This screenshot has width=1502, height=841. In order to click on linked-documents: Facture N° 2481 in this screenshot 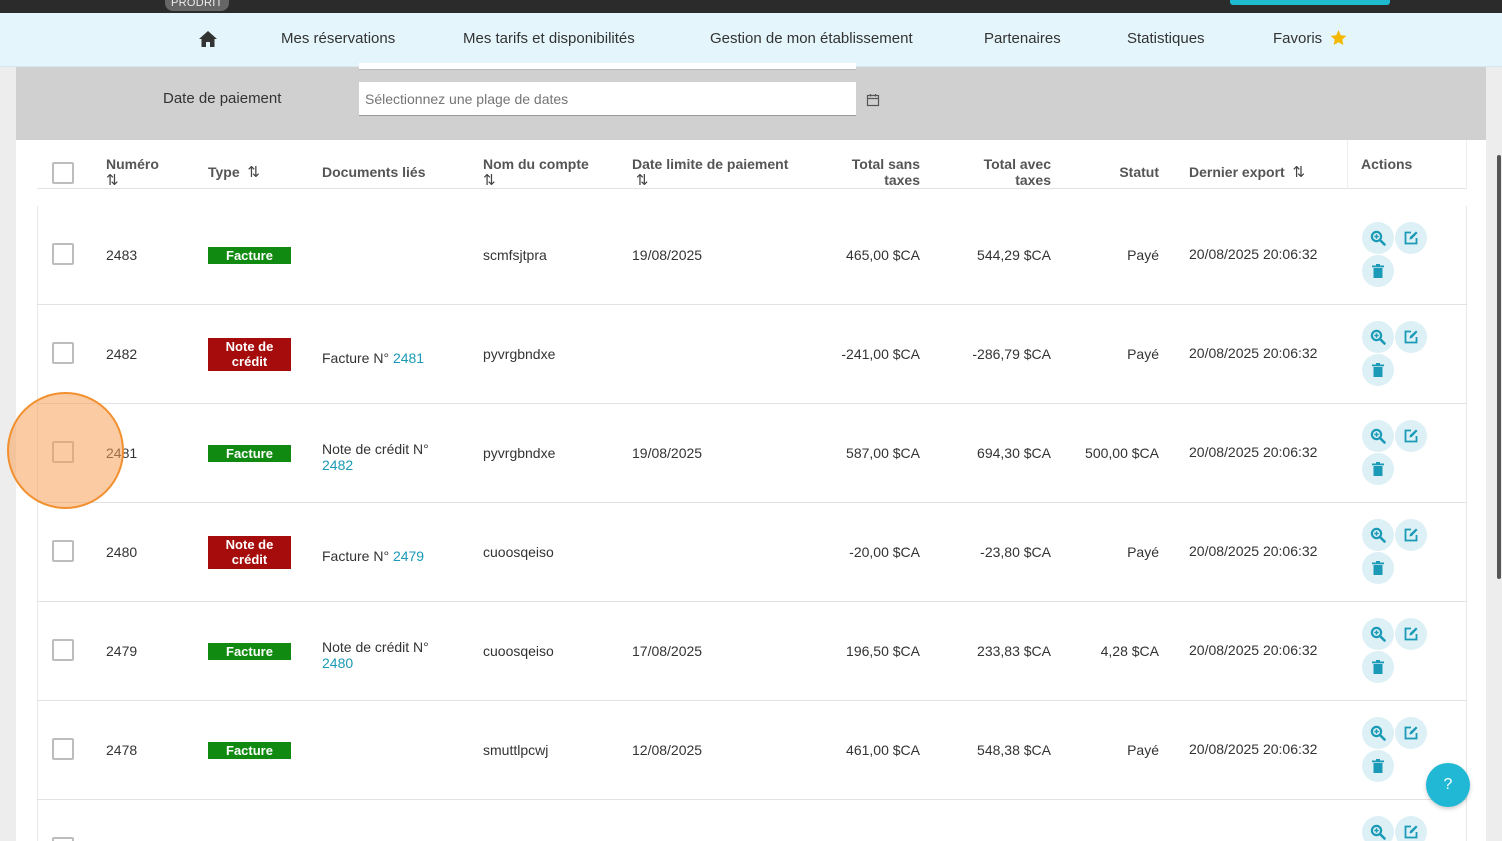, I will do `click(373, 358)`.